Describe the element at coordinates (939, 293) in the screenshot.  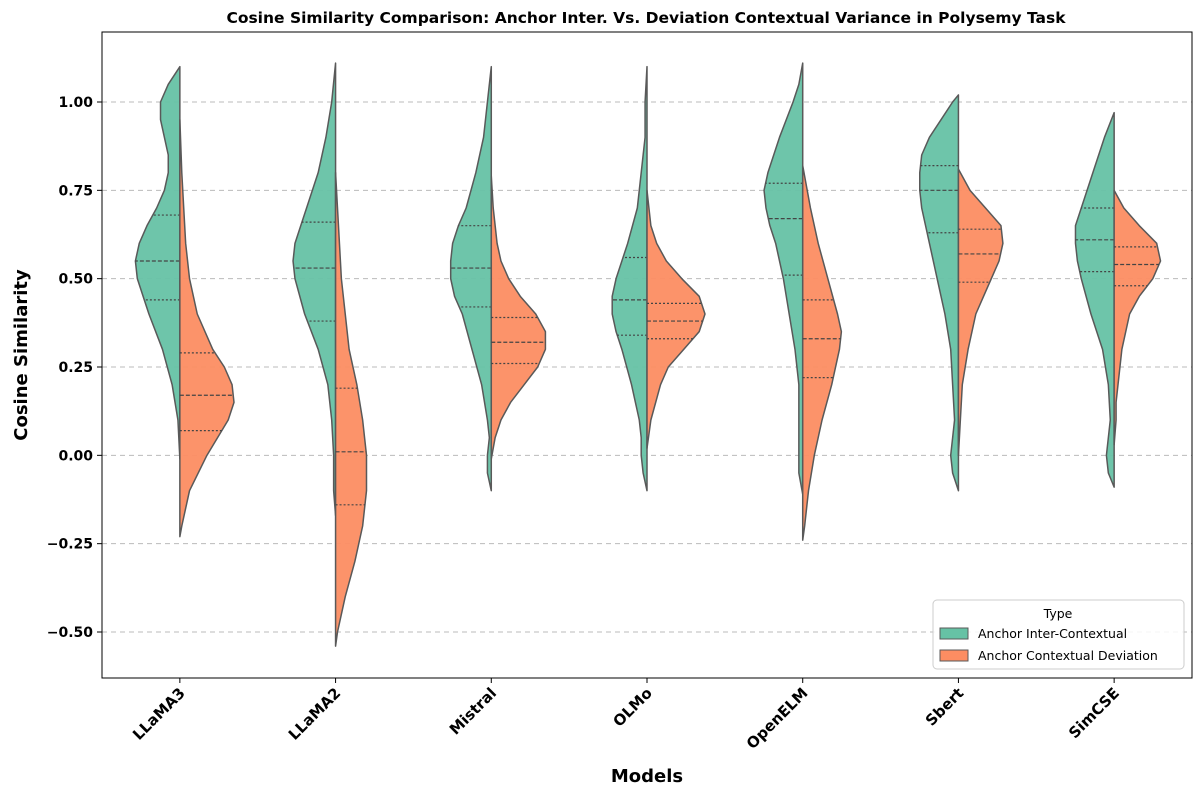
I see `violin-inter-Sbert` at that location.